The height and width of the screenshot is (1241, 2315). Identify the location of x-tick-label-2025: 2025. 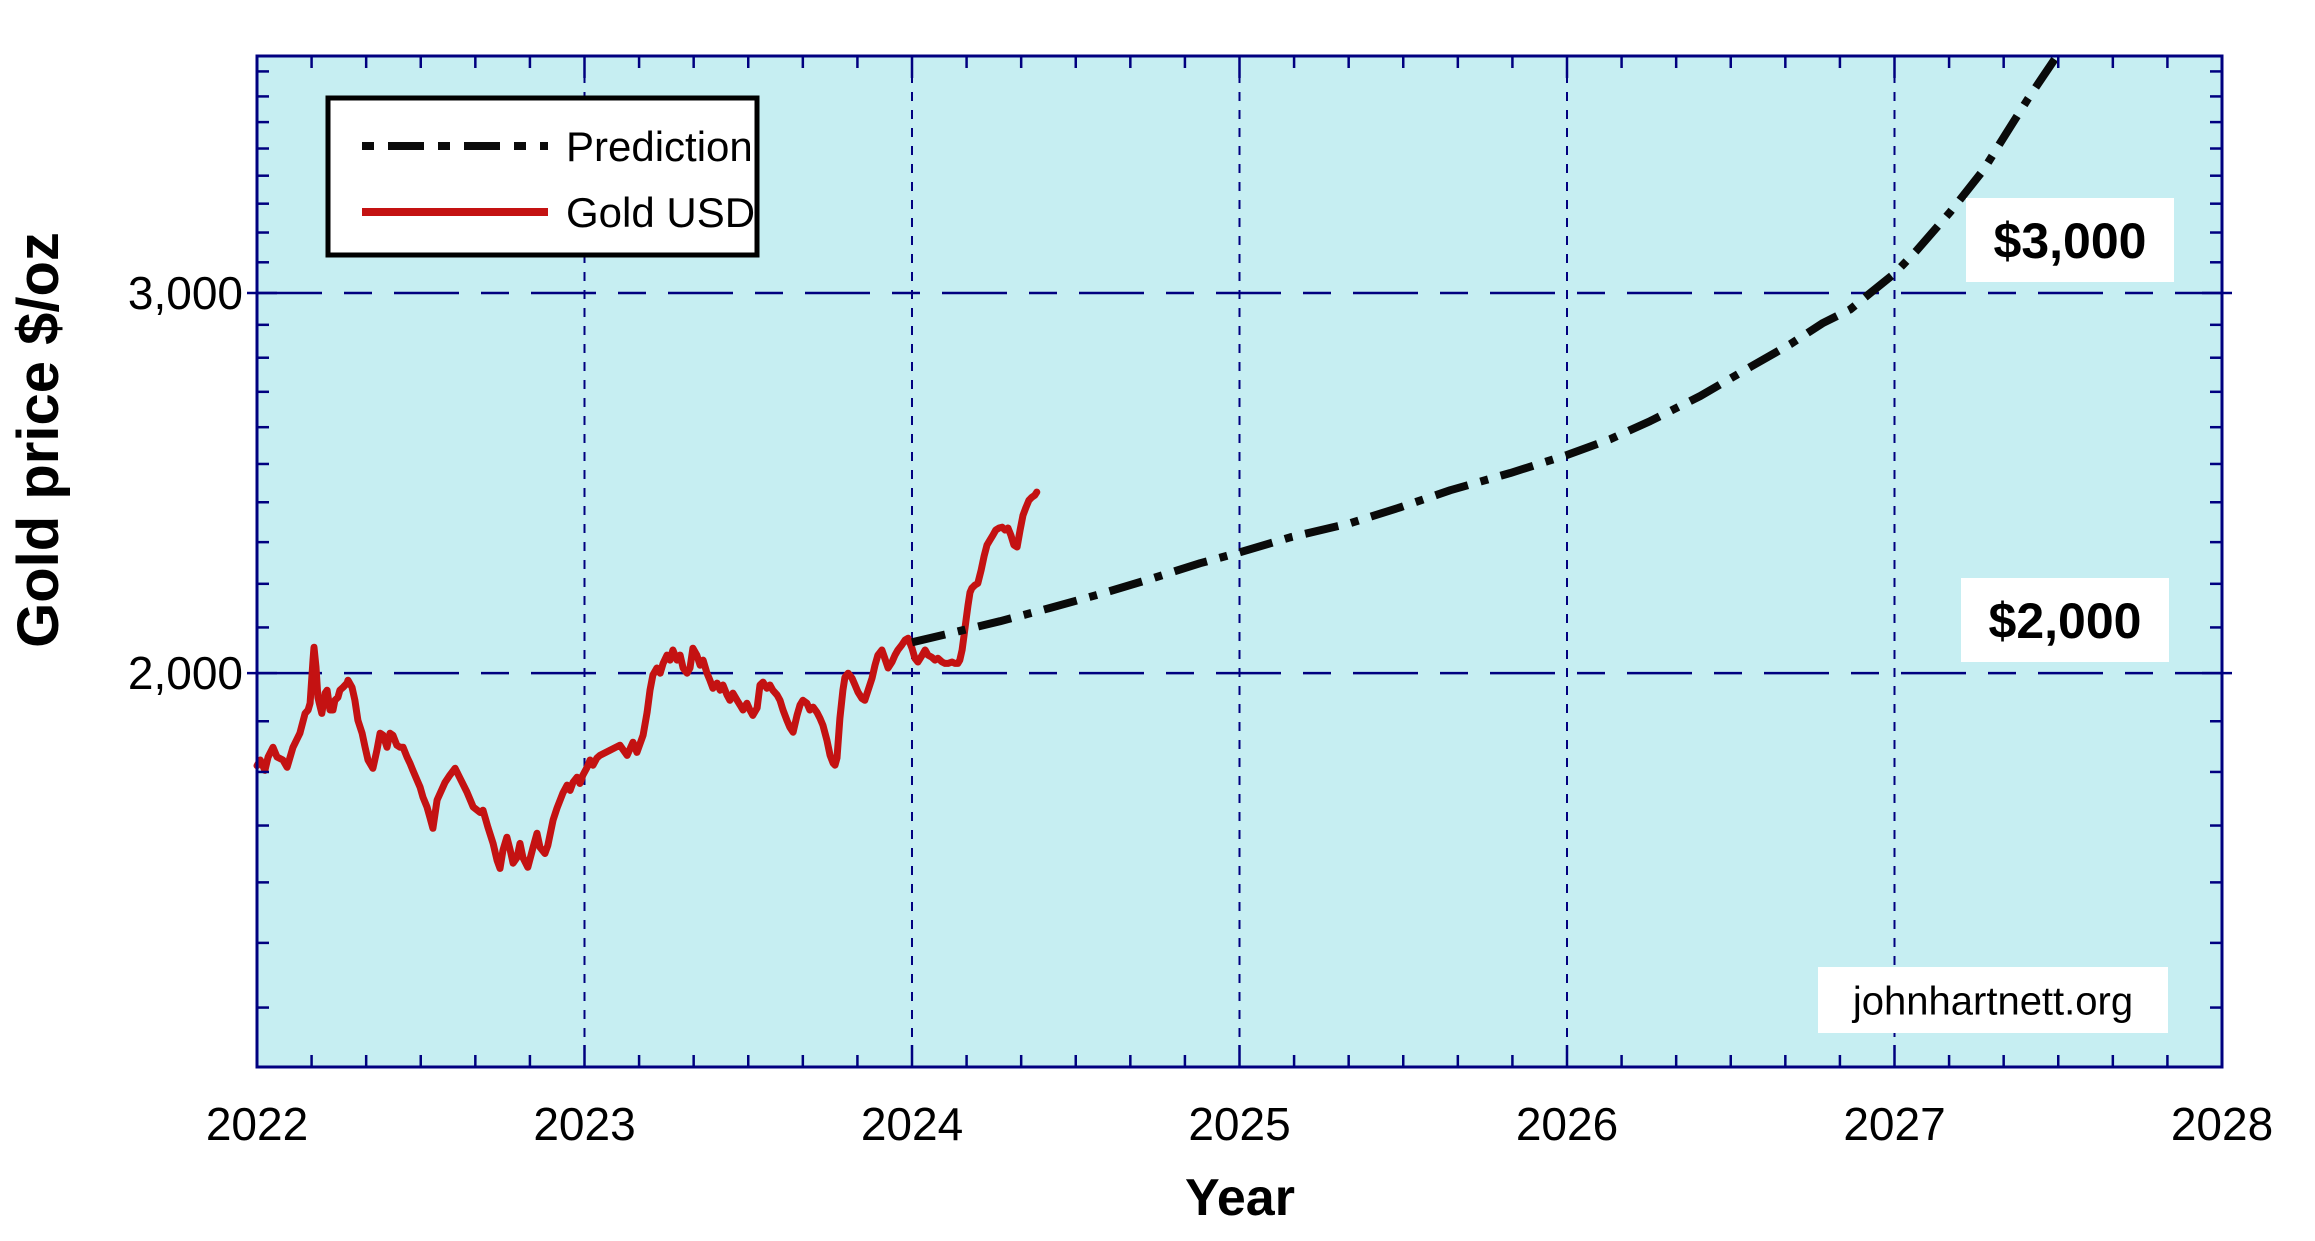
(1239, 1124).